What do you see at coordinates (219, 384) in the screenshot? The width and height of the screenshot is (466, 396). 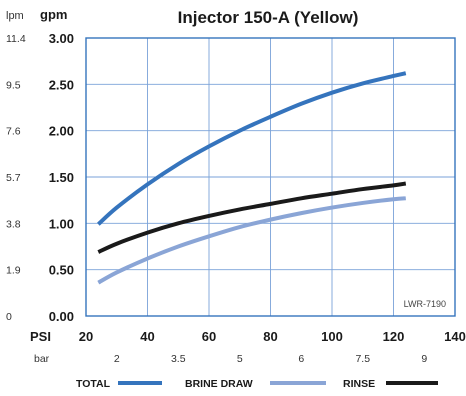 I see `legend-label-brine-draw: BRINE DRAW` at bounding box center [219, 384].